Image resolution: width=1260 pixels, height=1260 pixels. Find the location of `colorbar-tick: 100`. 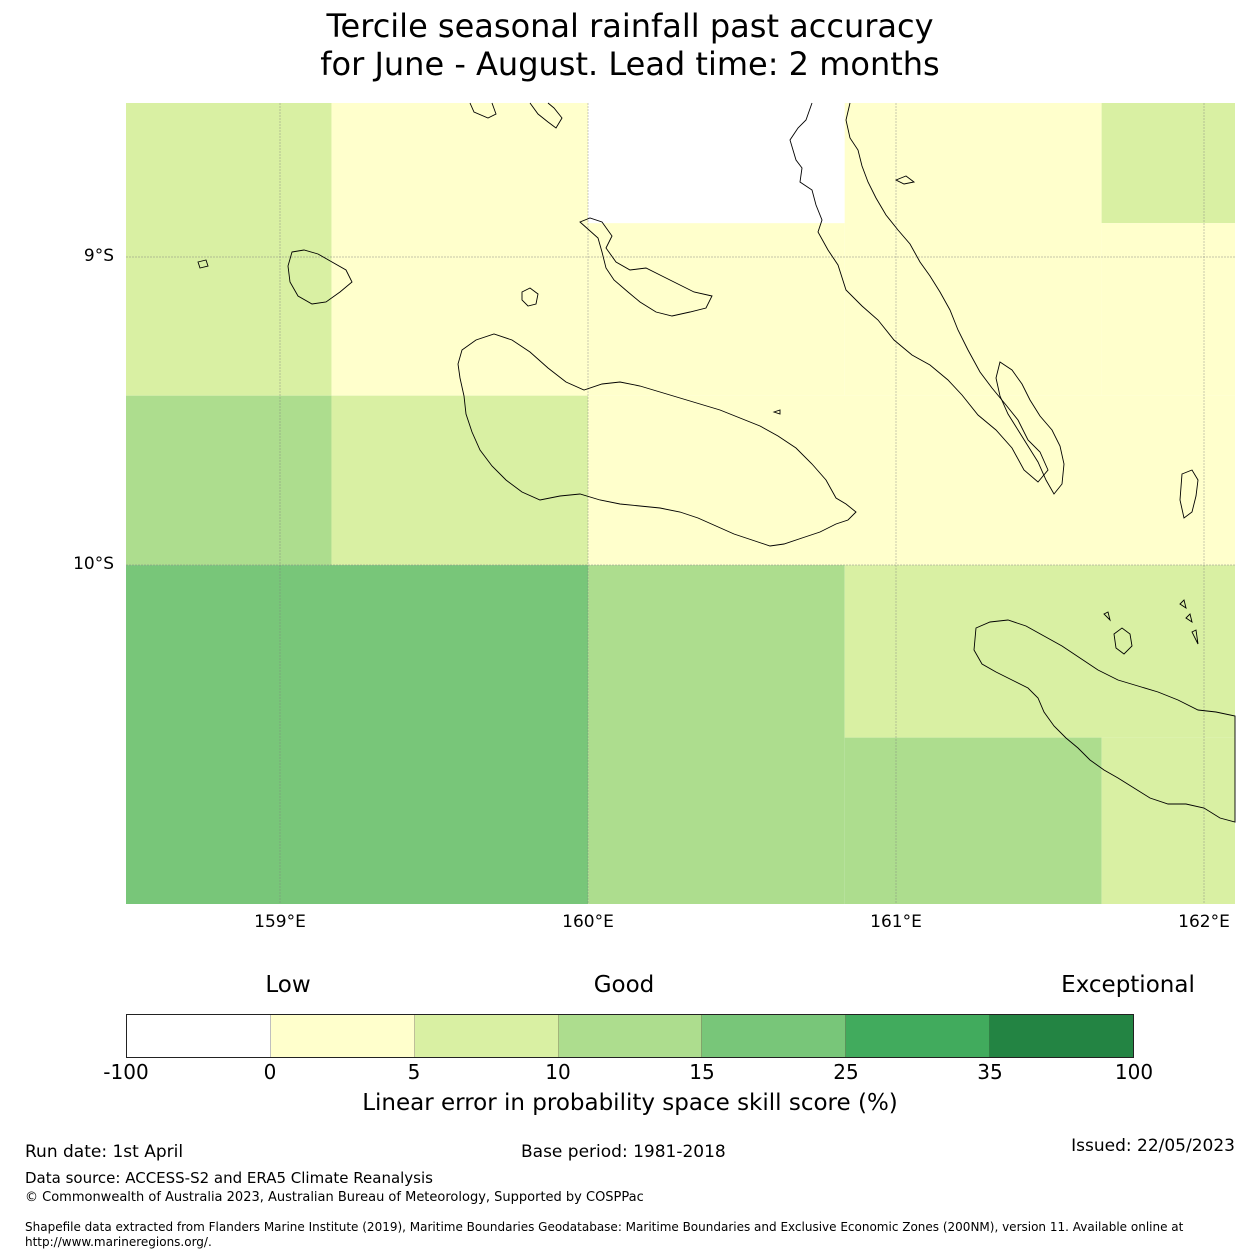

colorbar-tick: 100 is located at coordinates (1134, 1072).